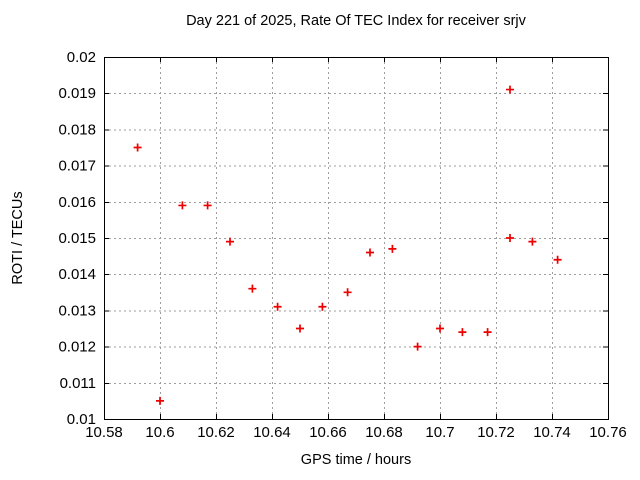  Describe the element at coordinates (81, 57) in the screenshot. I see `y-tick-label: 0.02` at that location.